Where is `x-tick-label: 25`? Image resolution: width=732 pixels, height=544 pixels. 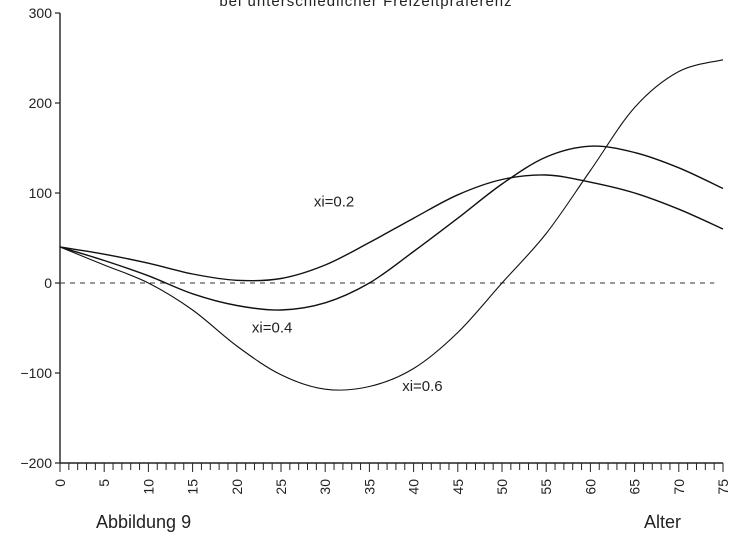 x-tick-label: 25 is located at coordinates (281, 487).